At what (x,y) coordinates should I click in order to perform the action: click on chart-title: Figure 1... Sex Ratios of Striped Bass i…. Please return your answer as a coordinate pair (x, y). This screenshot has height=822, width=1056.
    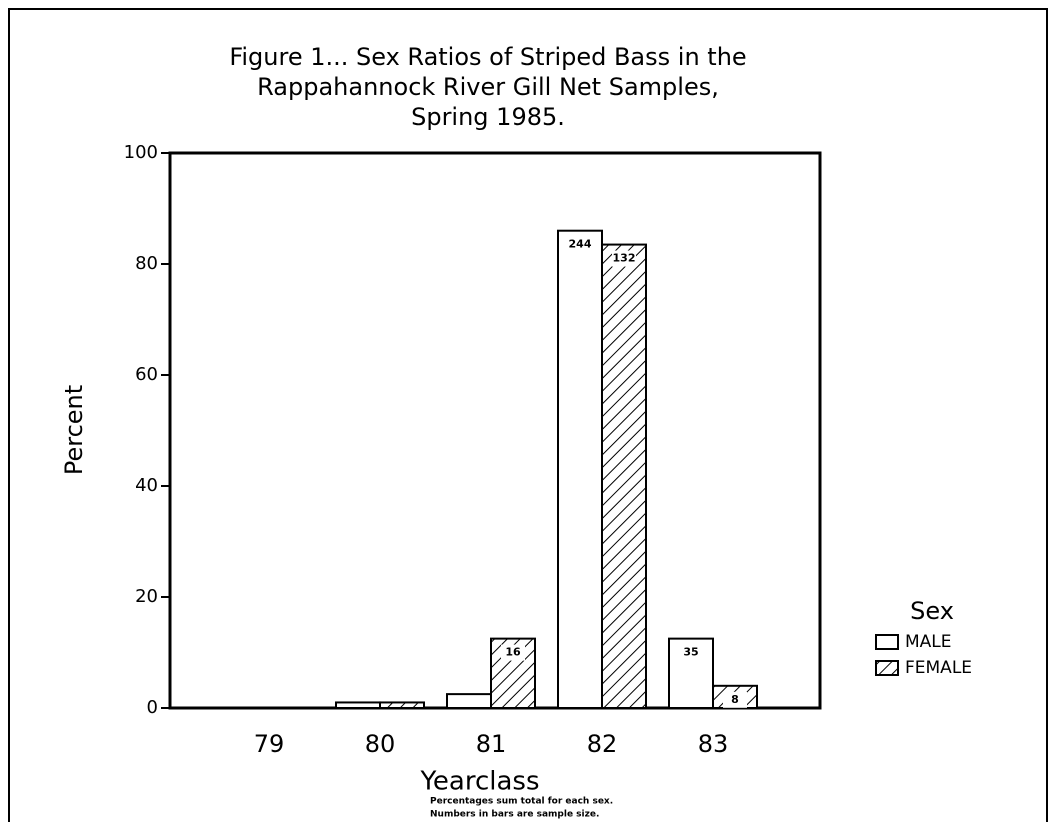
    Looking at the image, I should click on (487, 57).